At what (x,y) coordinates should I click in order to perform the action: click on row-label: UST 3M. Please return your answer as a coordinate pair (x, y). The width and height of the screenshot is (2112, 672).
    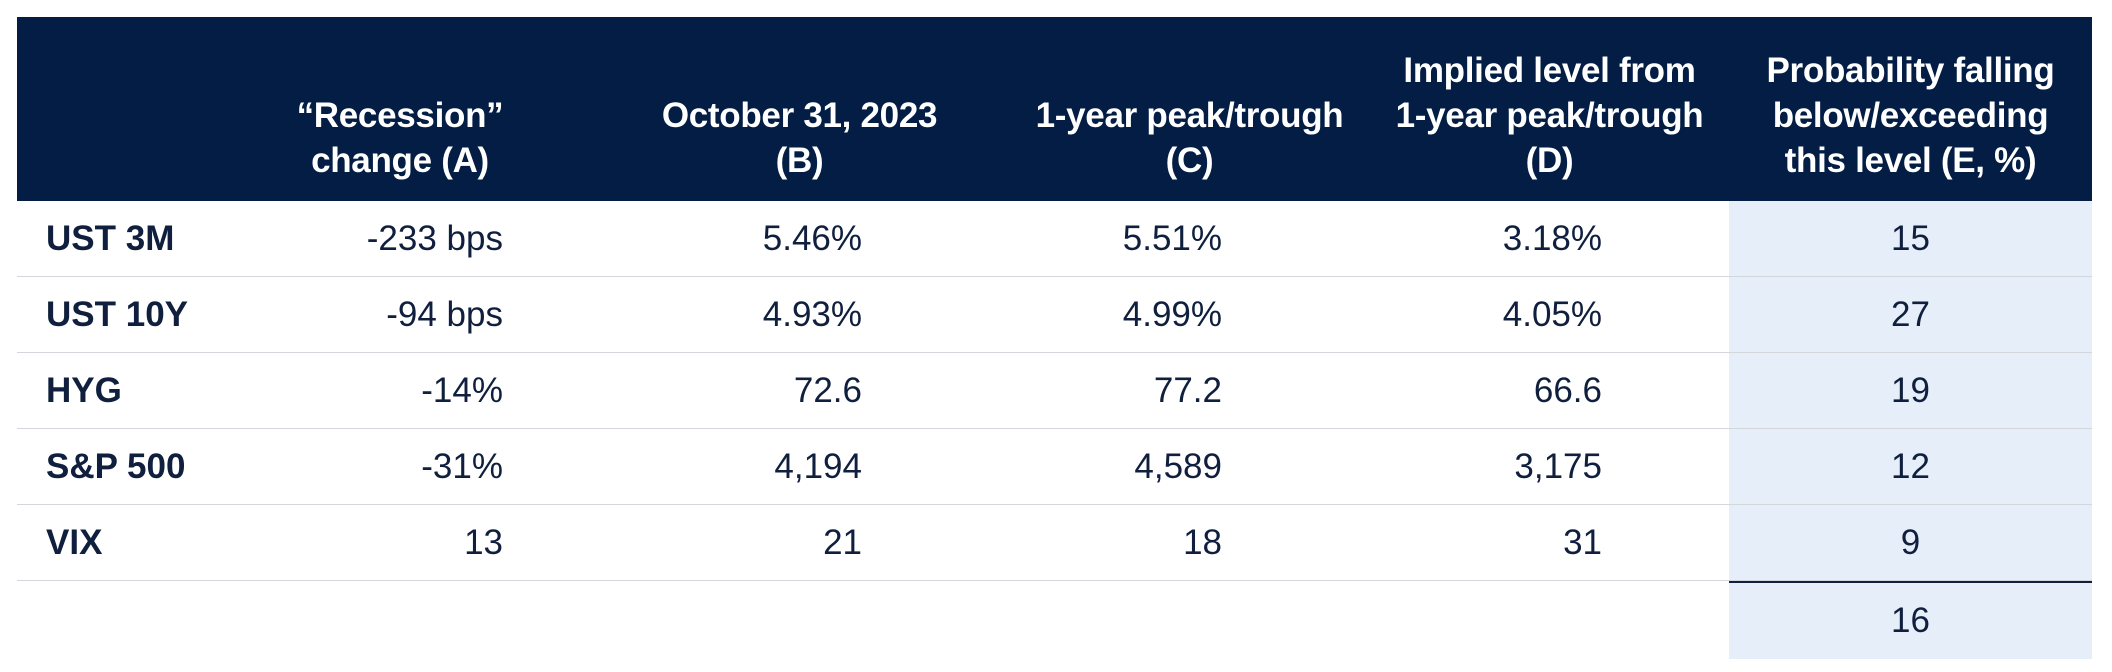
    Looking at the image, I should click on (110, 238).